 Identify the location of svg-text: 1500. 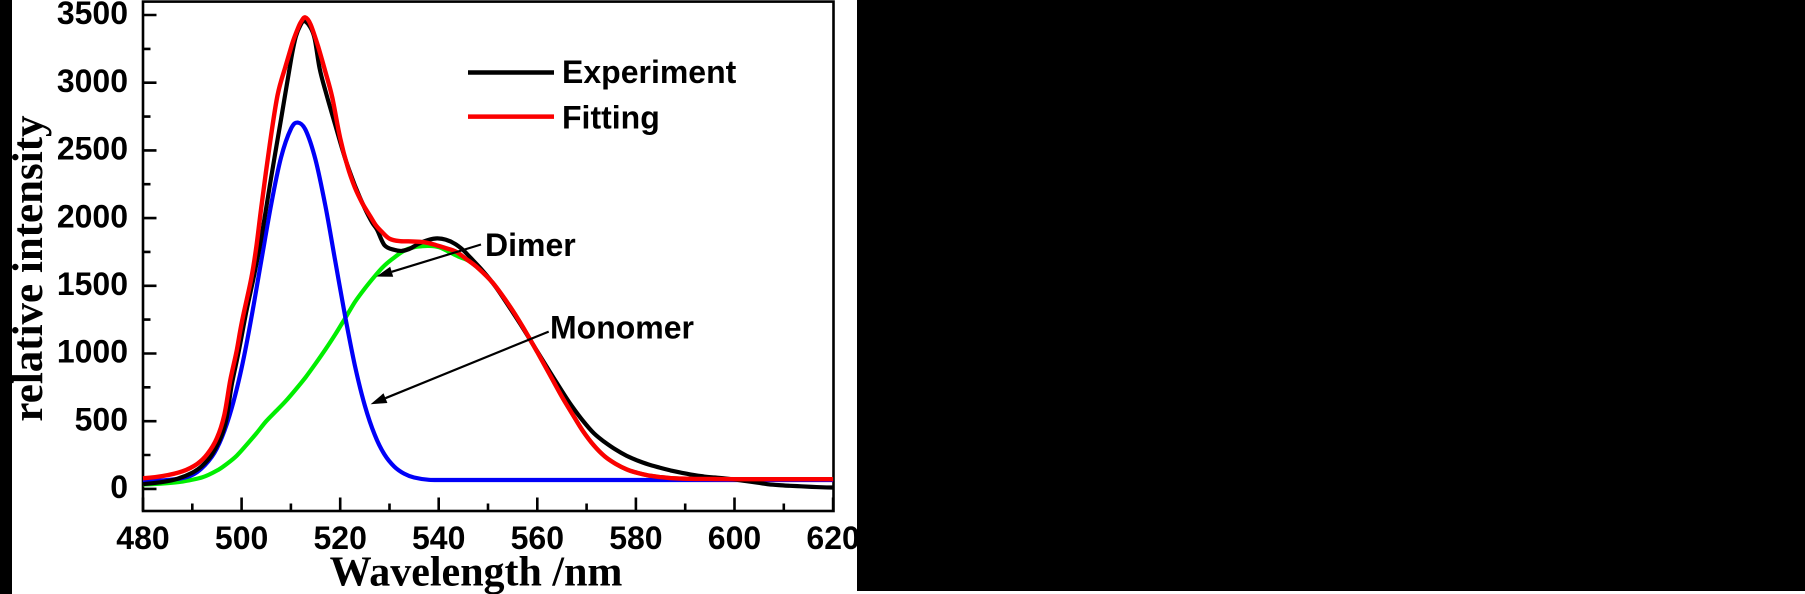
(92, 284).